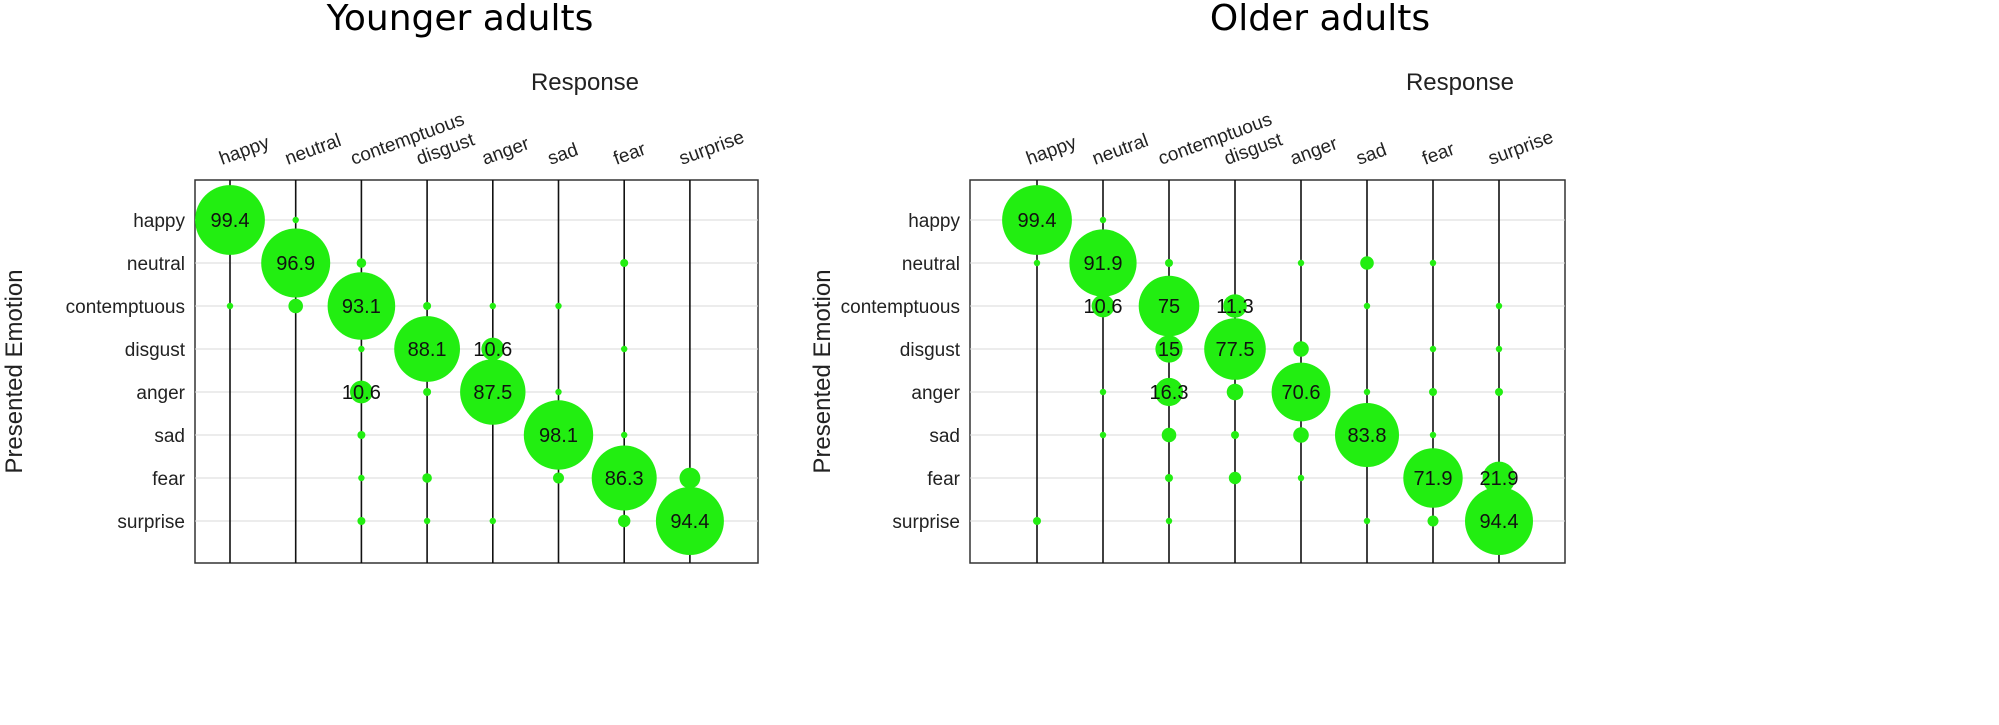 This screenshot has width=1999, height=725. Describe the element at coordinates (1521, 148) in the screenshot. I see `column-tick-label: surprise` at that location.